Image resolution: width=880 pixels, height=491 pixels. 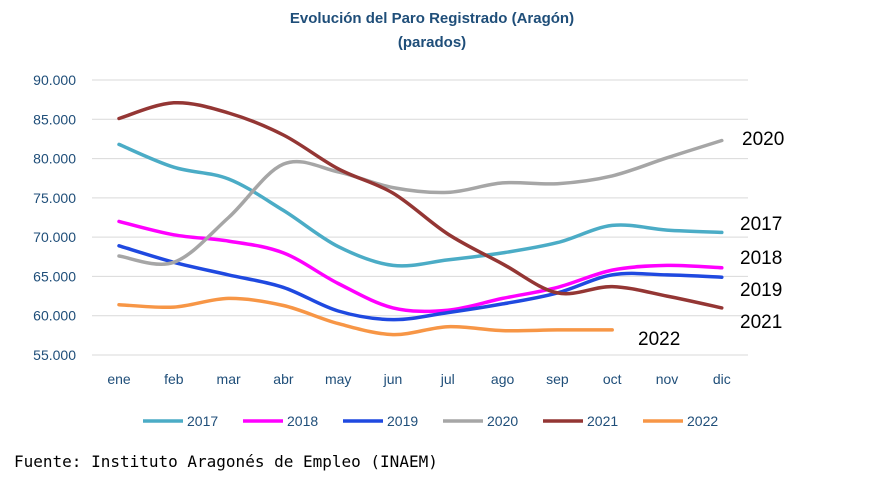 I want to click on x-tick-label: oct, so click(x=612, y=379).